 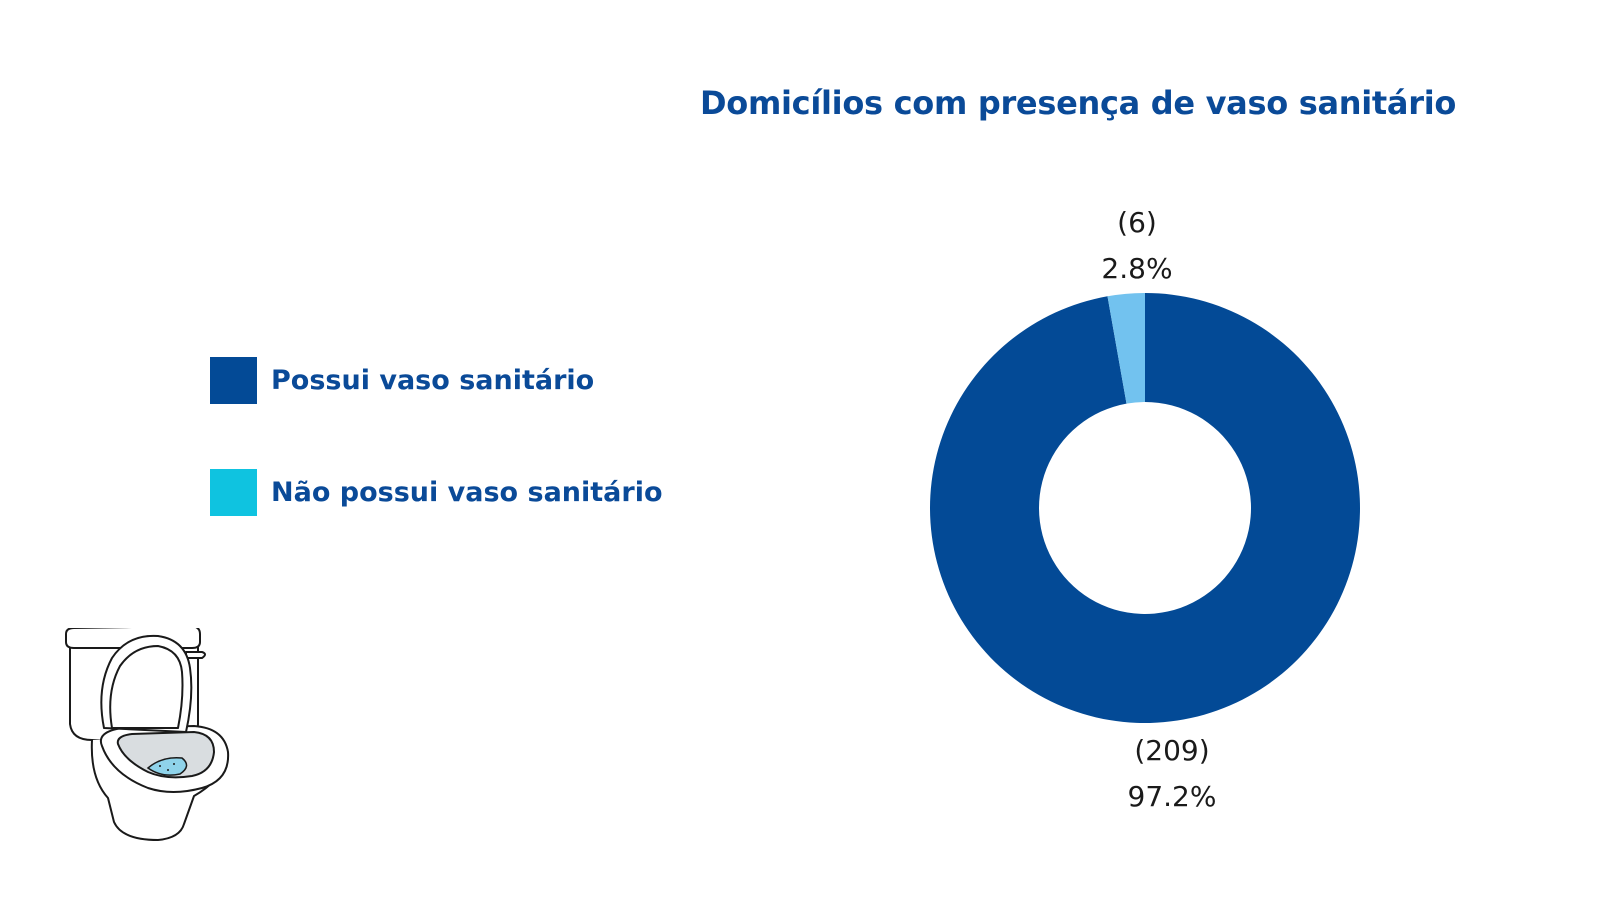 What do you see at coordinates (1172, 796) in the screenshot?
I see `data-label-percent-possui: 97.2%` at bounding box center [1172, 796].